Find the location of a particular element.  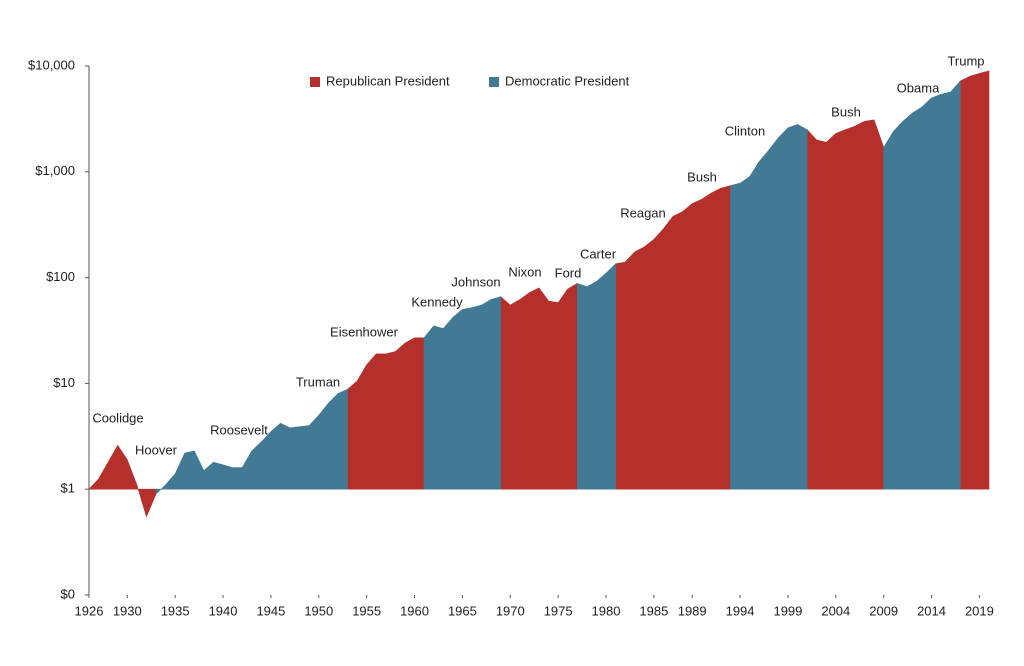

x-tick-label: 1935 is located at coordinates (175, 610).